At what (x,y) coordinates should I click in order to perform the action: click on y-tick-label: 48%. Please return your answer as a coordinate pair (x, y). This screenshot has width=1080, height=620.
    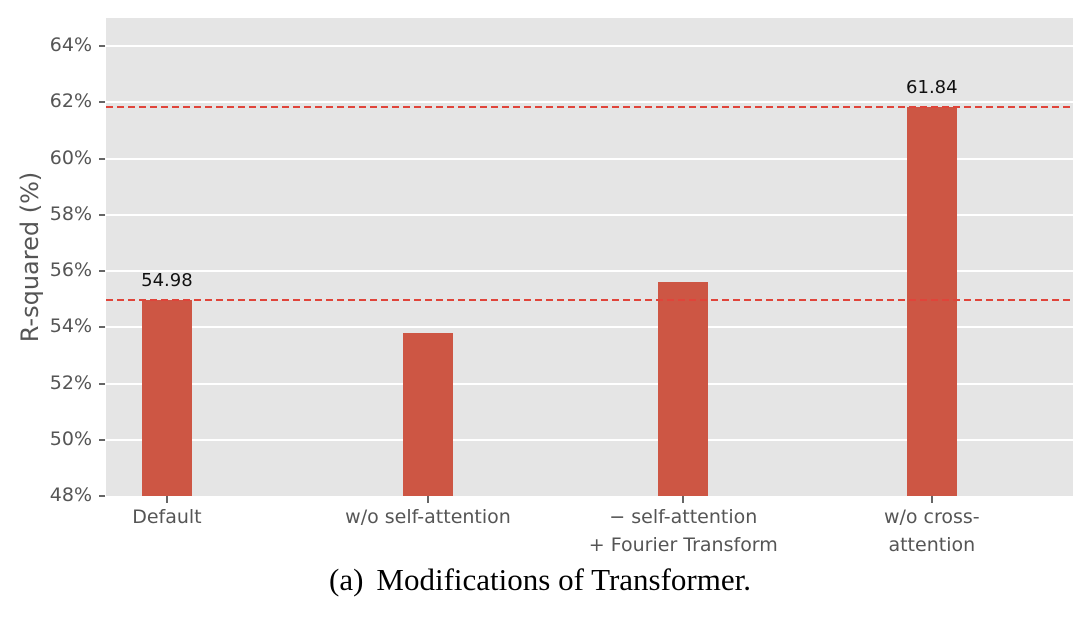
    Looking at the image, I should click on (70, 495).